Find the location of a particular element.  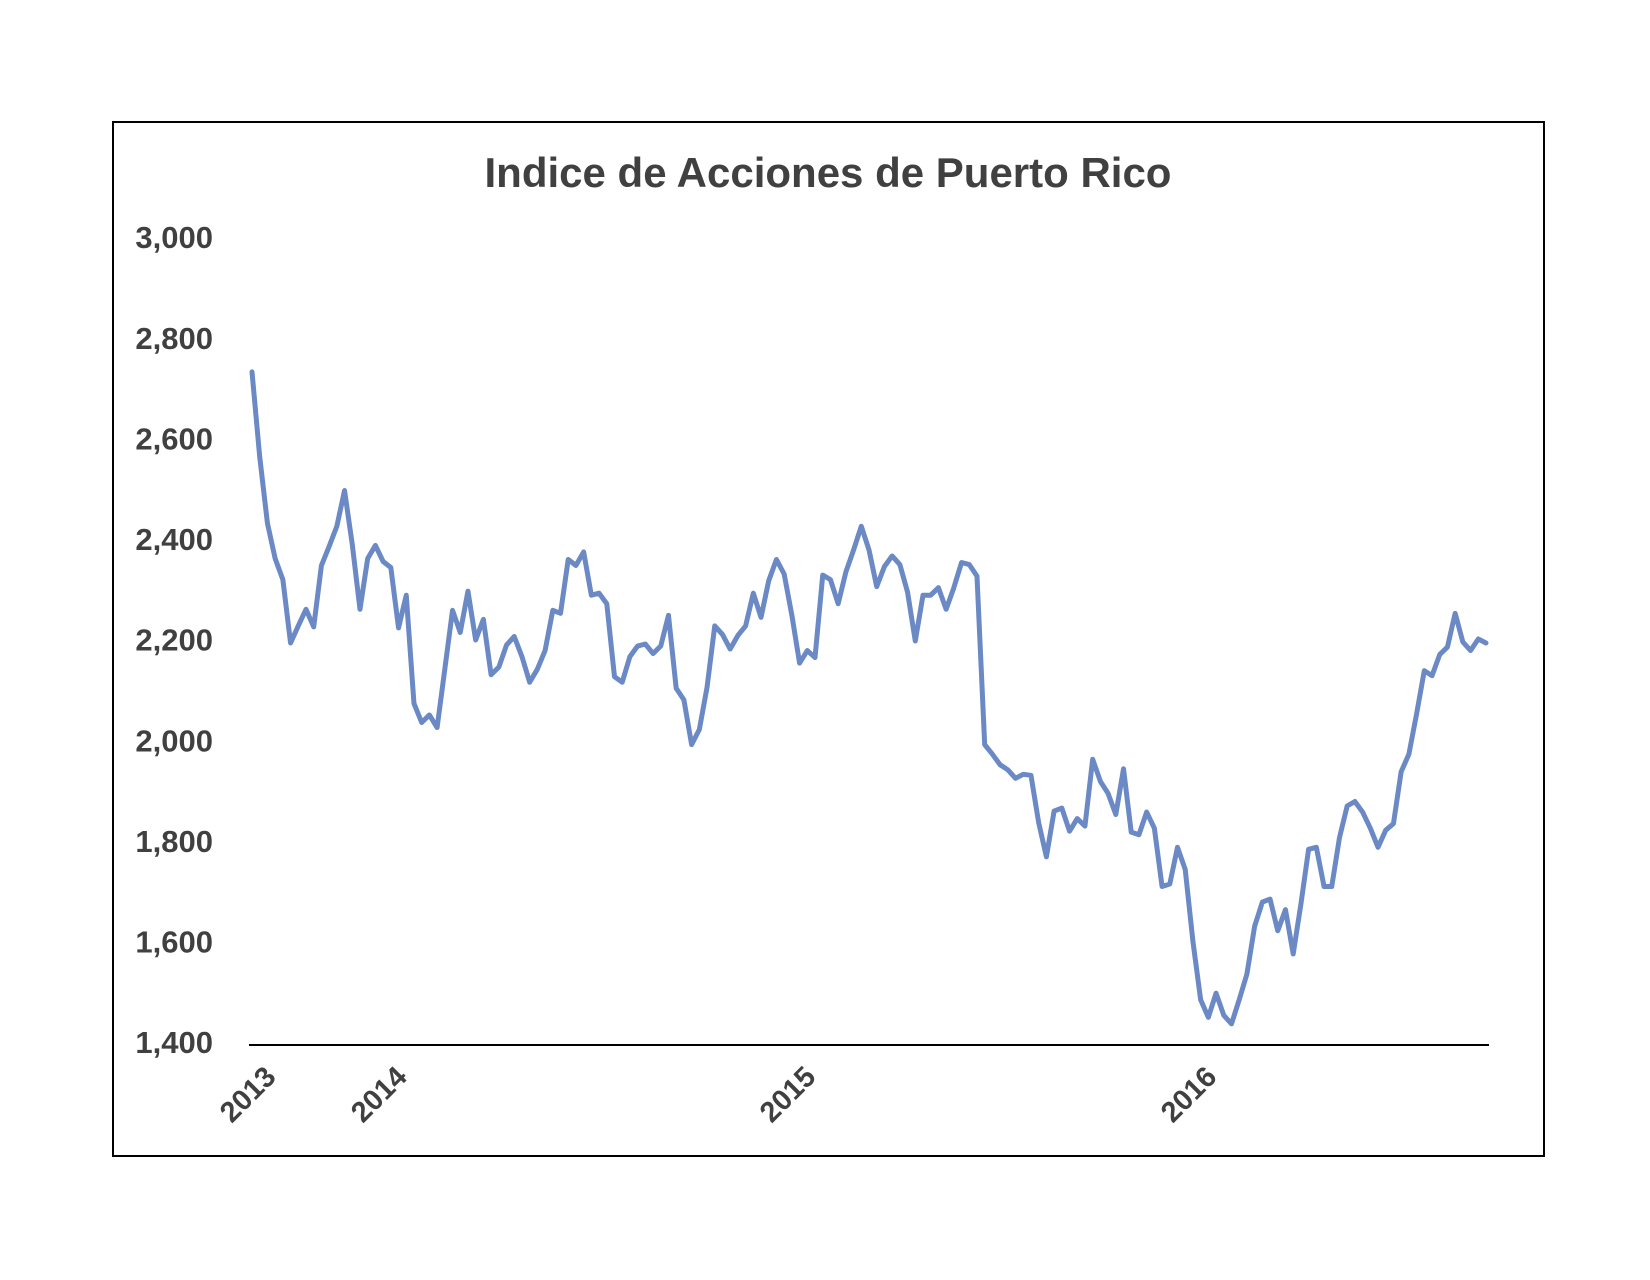

y-tick-label: 2,600 is located at coordinates (174, 438).